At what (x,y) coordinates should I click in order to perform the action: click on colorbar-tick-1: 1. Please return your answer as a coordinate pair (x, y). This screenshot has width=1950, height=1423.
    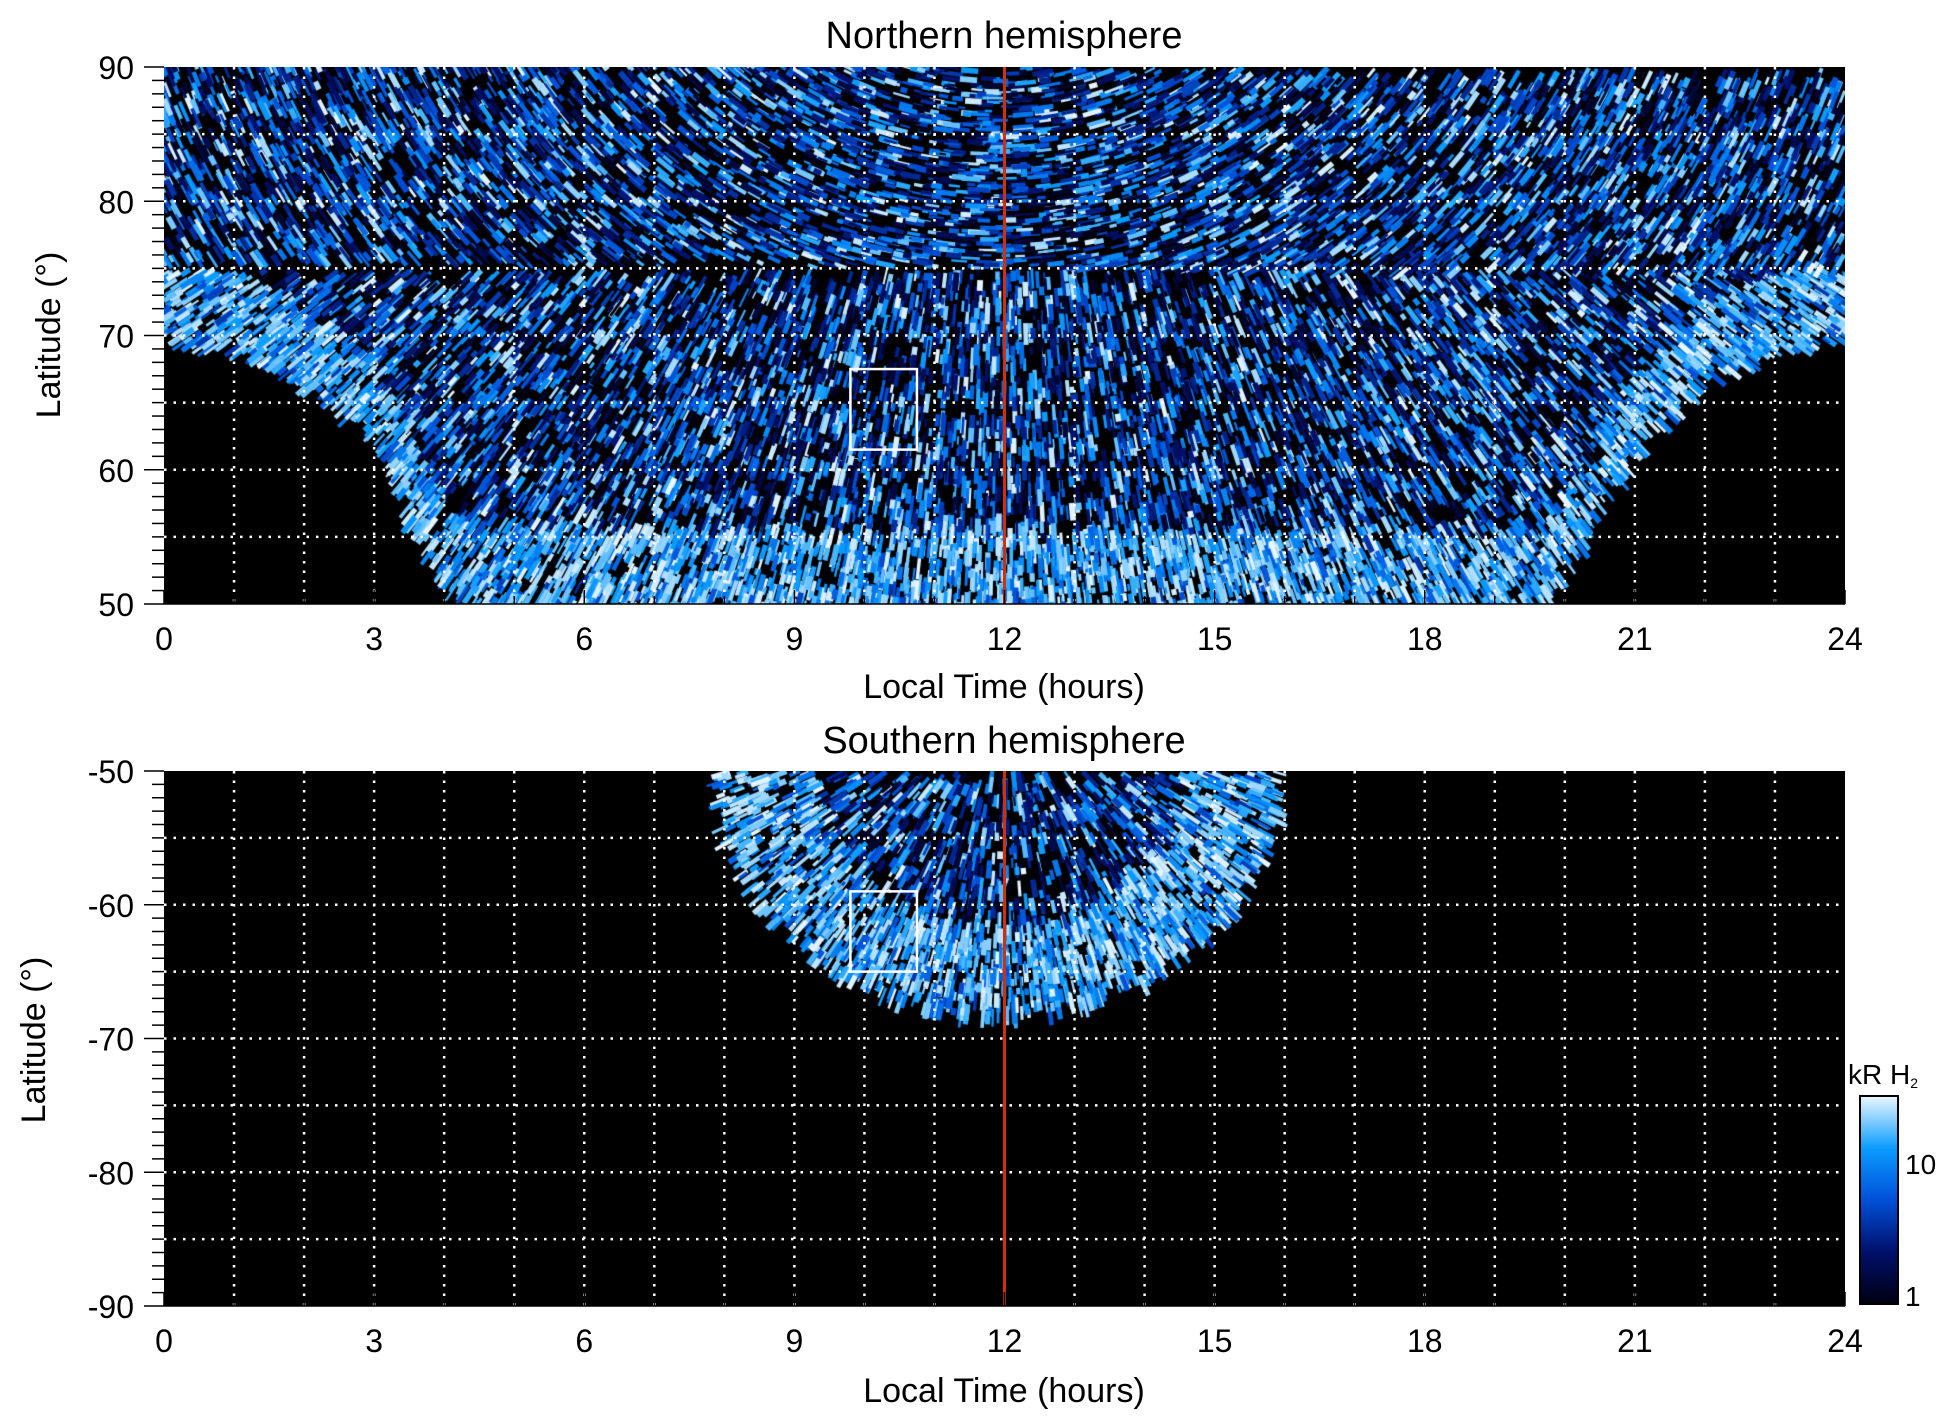
    Looking at the image, I should click on (1913, 1296).